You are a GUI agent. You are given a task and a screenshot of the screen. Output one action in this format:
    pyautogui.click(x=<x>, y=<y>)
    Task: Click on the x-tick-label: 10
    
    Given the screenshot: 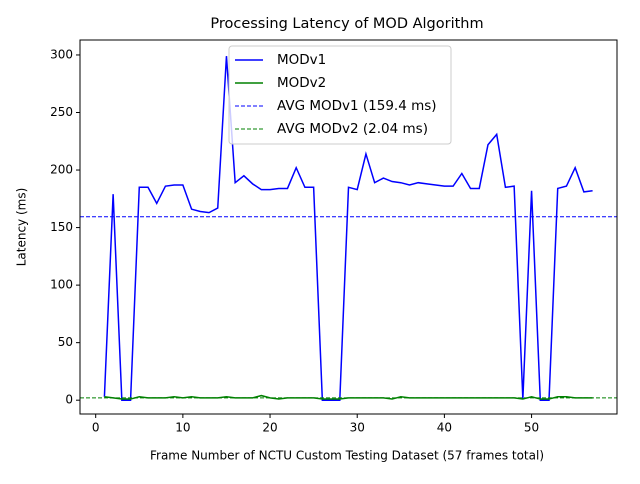 What is the action you would take?
    pyautogui.click(x=182, y=428)
    